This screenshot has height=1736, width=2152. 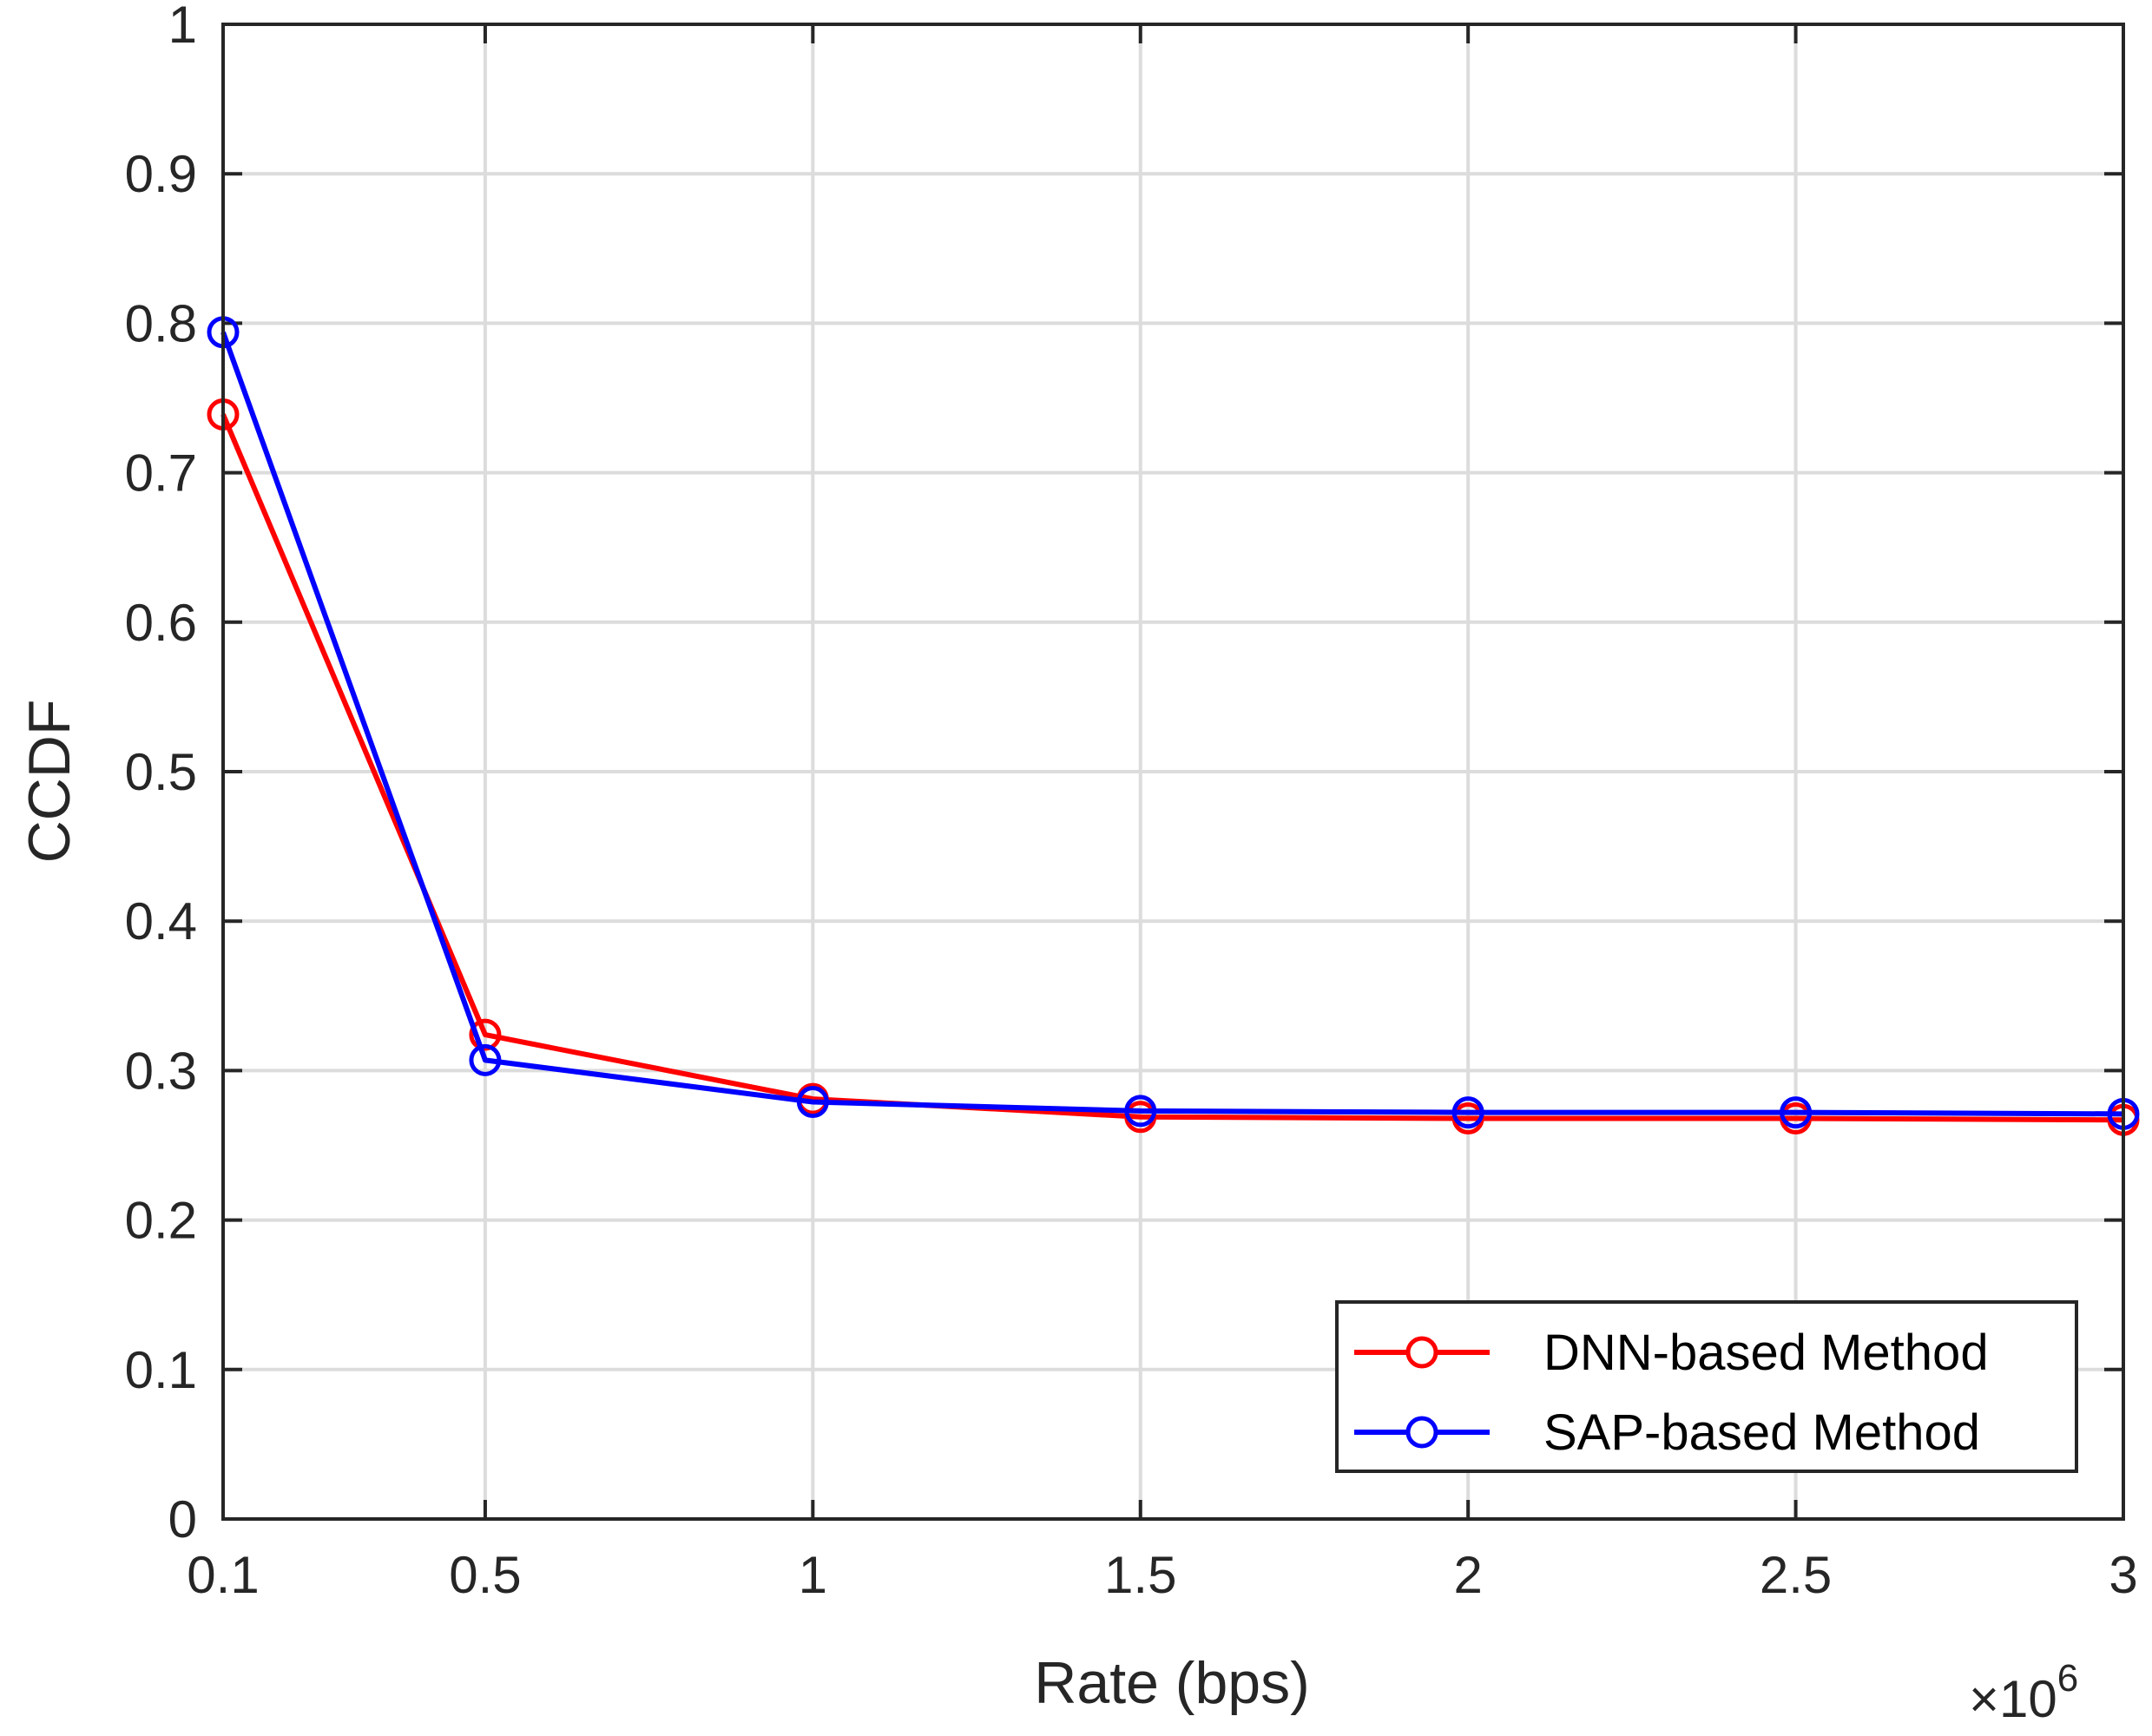 What do you see at coordinates (1467, 1575) in the screenshot?
I see `x-tick-label: 2` at bounding box center [1467, 1575].